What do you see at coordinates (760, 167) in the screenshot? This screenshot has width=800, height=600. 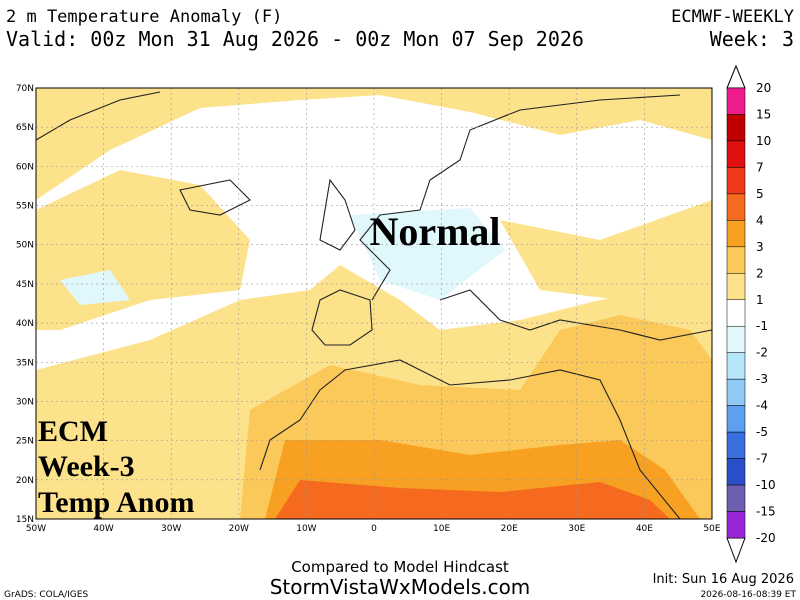 I see `colorbar-label: 7` at bounding box center [760, 167].